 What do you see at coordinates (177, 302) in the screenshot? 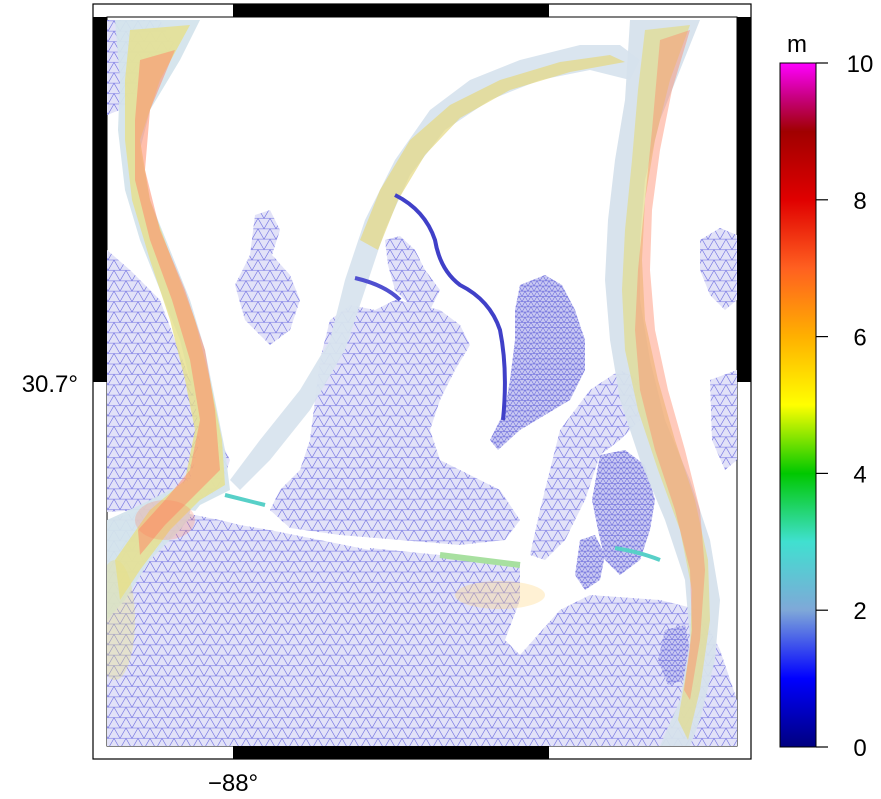
I see `left-channel-deep` at bounding box center [177, 302].